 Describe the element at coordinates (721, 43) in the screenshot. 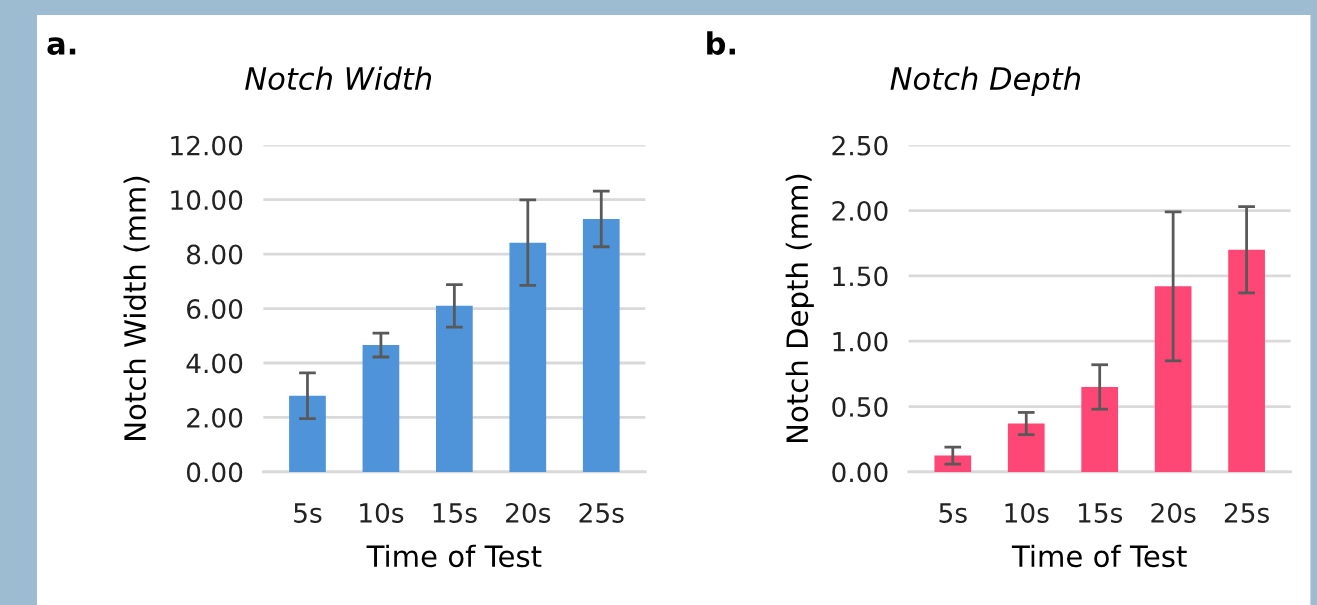

I see `text: b.` at that location.